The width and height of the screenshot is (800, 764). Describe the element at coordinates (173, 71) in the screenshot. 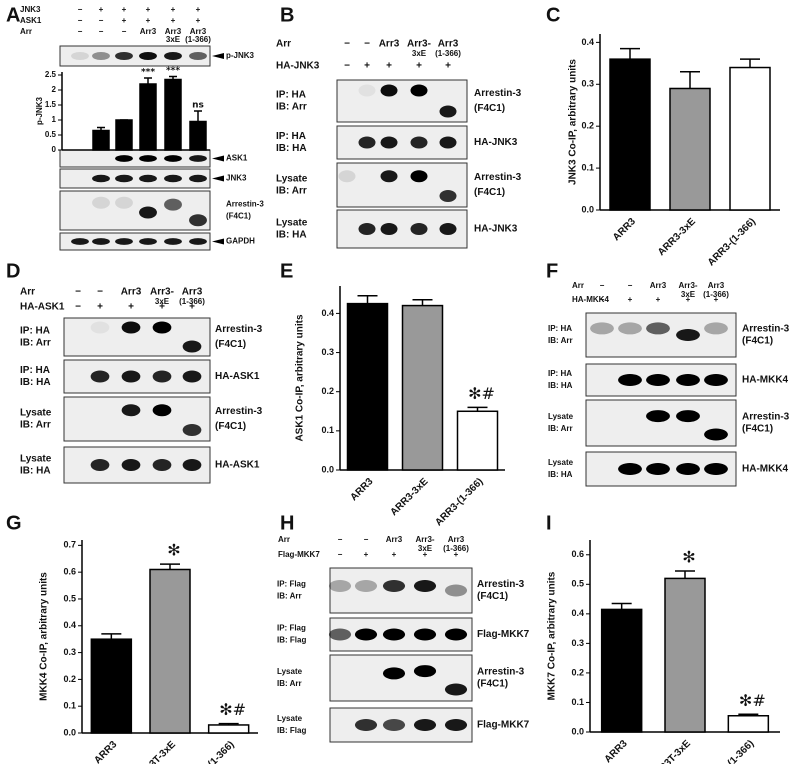

I see `significance-label: ***` at that location.